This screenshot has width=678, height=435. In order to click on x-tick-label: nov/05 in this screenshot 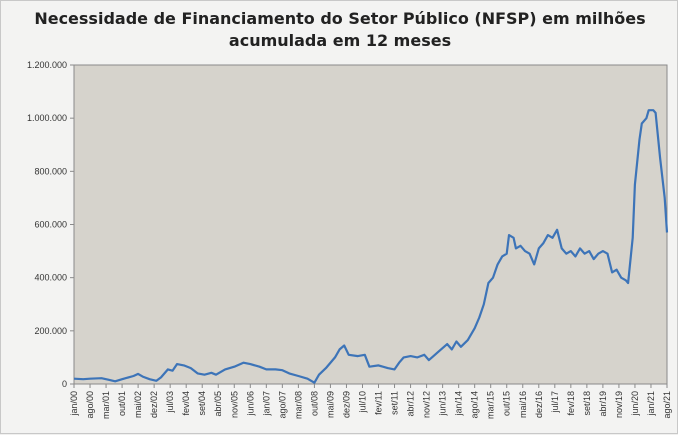, I will do `click(234, 404)`.